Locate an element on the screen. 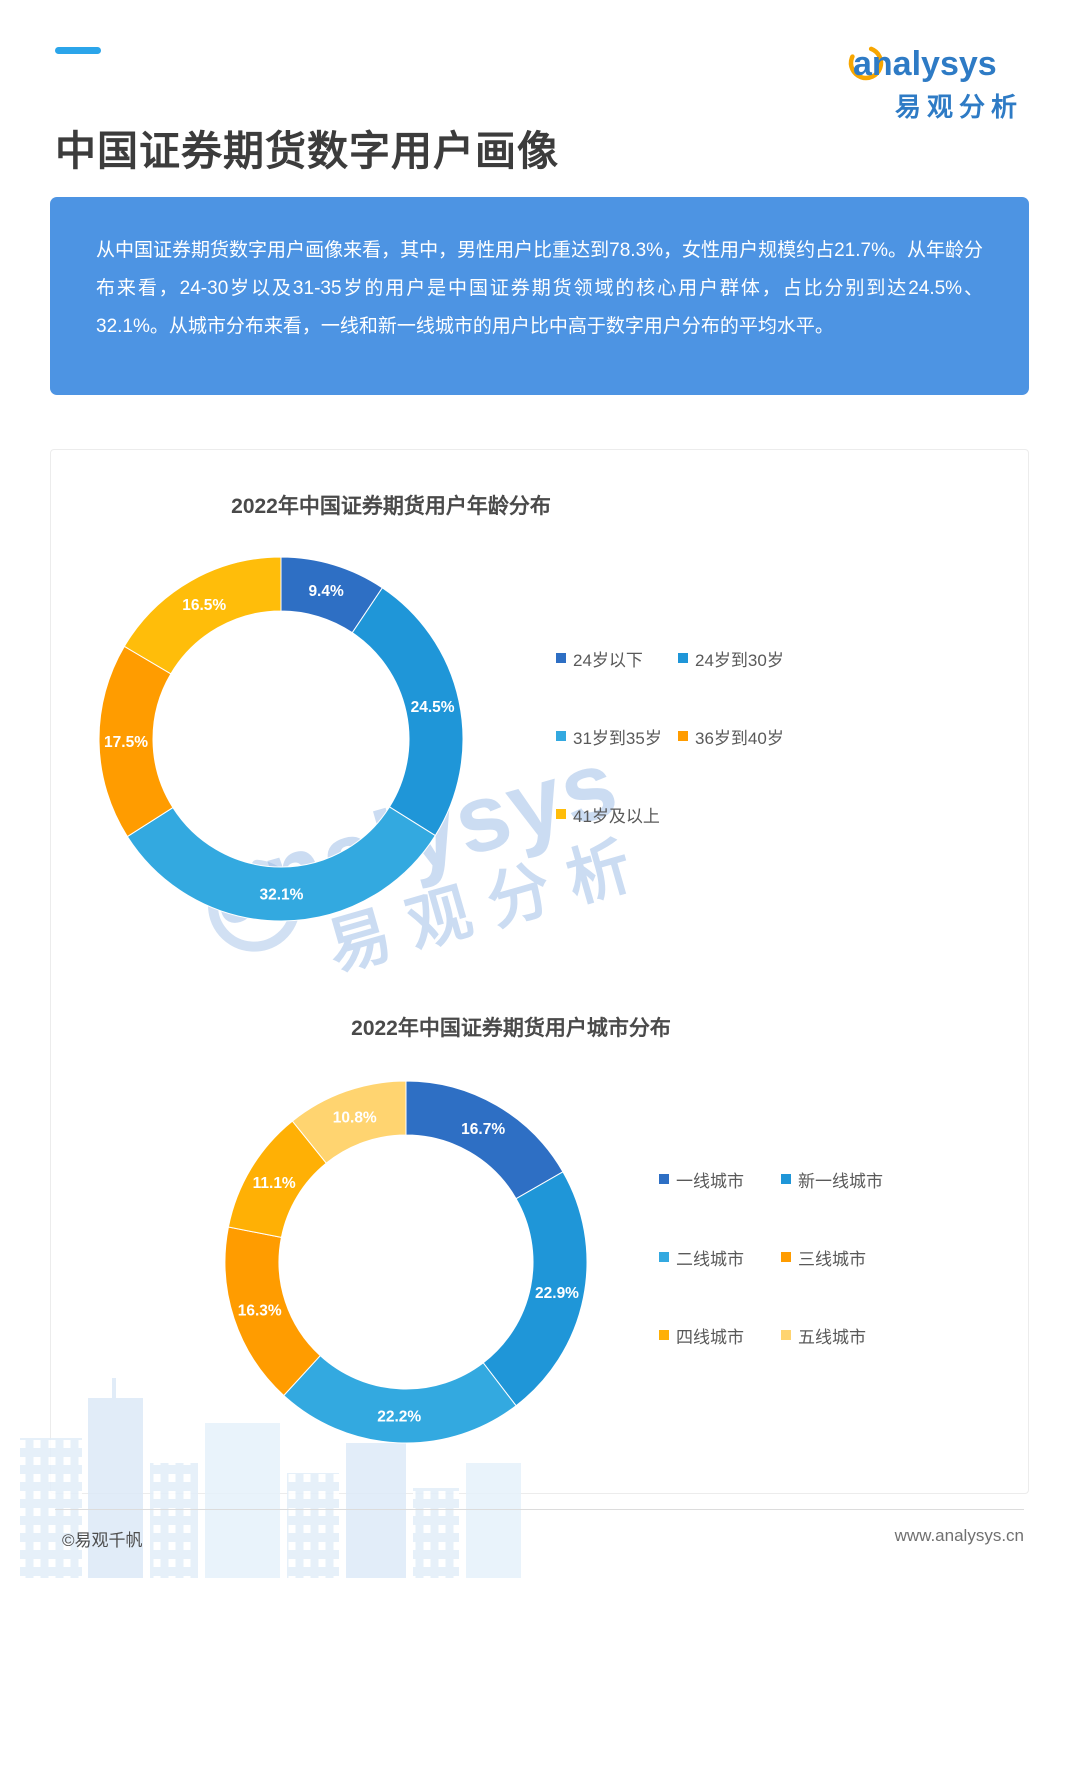 The image size is (1079, 1766). legend-item: 24岁以下 is located at coordinates (617, 658).